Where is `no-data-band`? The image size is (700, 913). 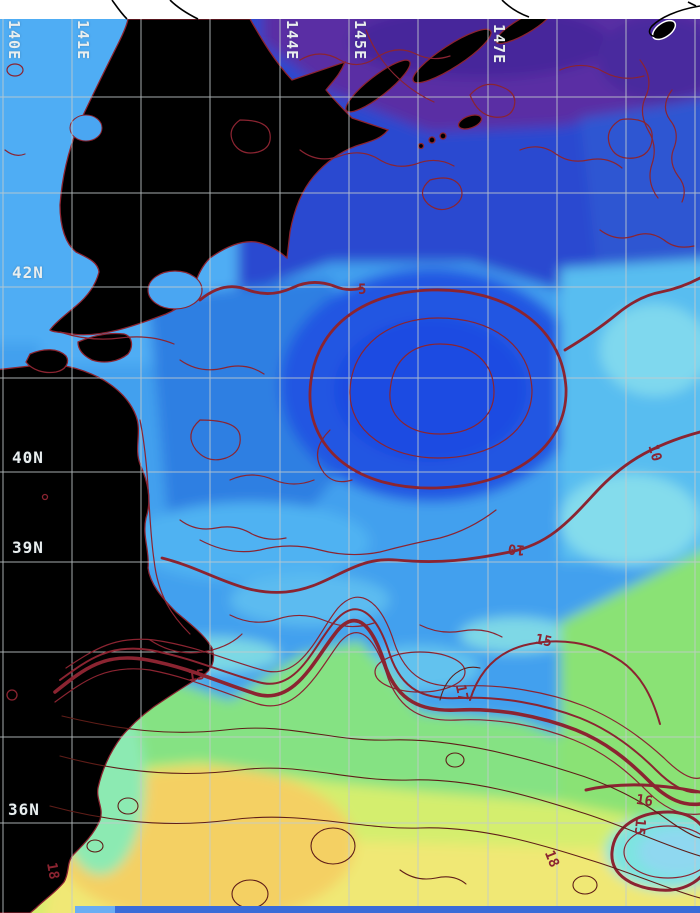 no-data-band is located at coordinates (350, 19).